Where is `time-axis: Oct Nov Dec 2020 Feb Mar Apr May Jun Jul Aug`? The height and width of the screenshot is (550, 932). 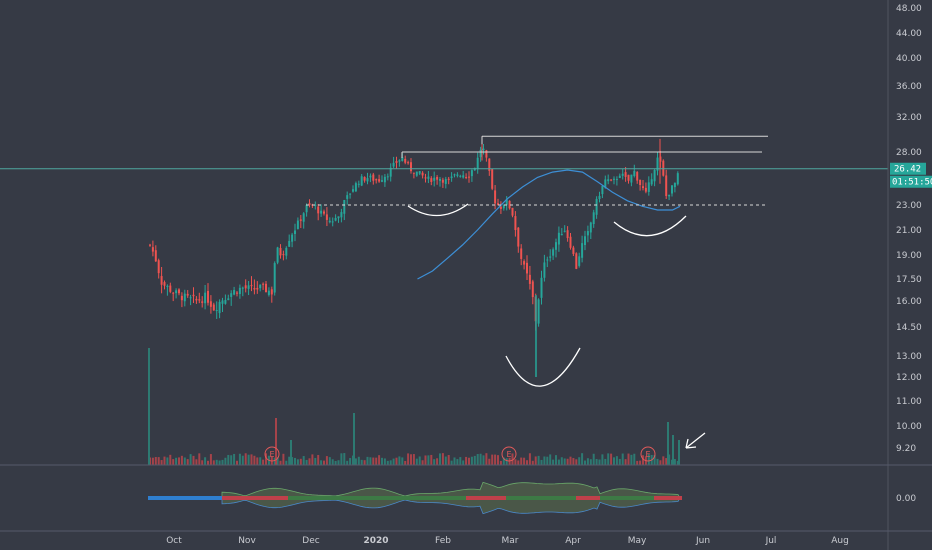
time-axis: Oct Nov Dec 2020 Feb Mar Apr May Jun Jul Aug is located at coordinates (507, 541).